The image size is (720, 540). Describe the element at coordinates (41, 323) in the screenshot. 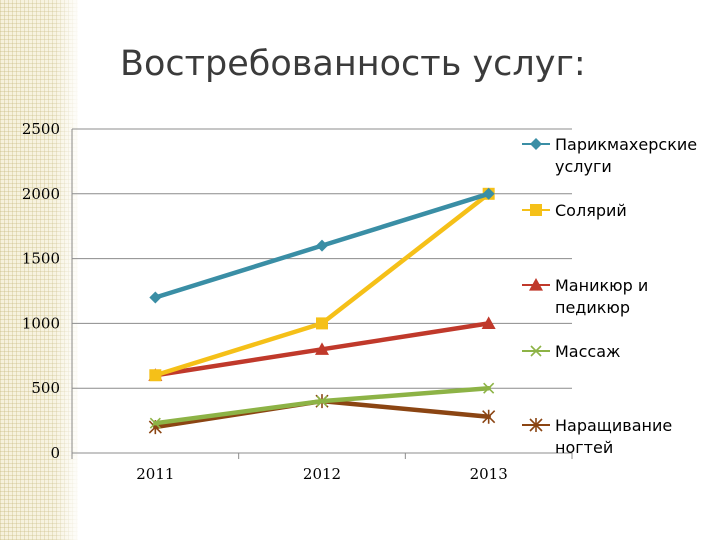

I see `y-tick-label-1000: 1000` at that location.